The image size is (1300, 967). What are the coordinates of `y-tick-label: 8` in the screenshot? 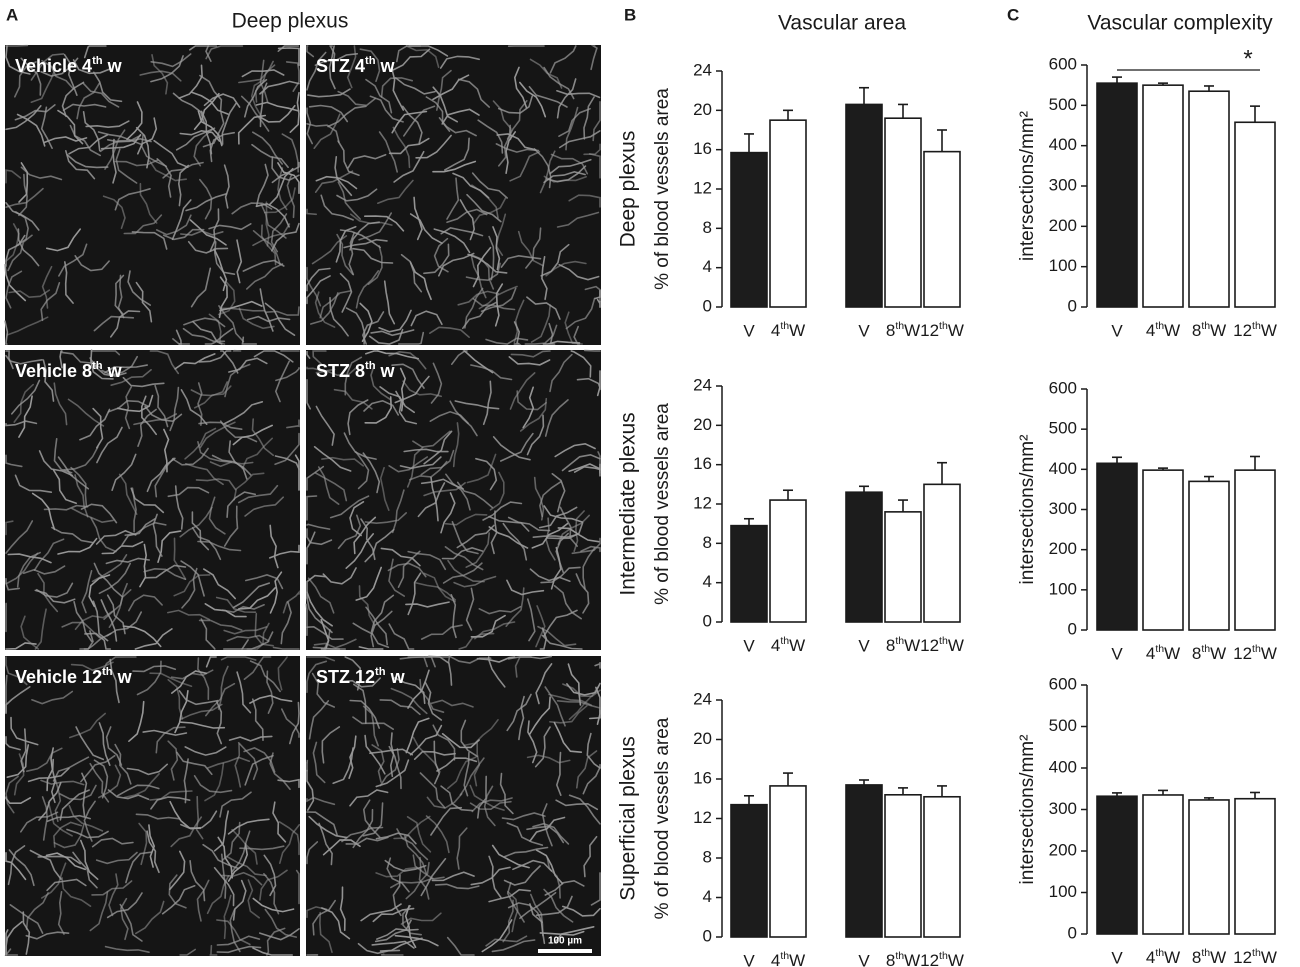 It's located at (707, 856).